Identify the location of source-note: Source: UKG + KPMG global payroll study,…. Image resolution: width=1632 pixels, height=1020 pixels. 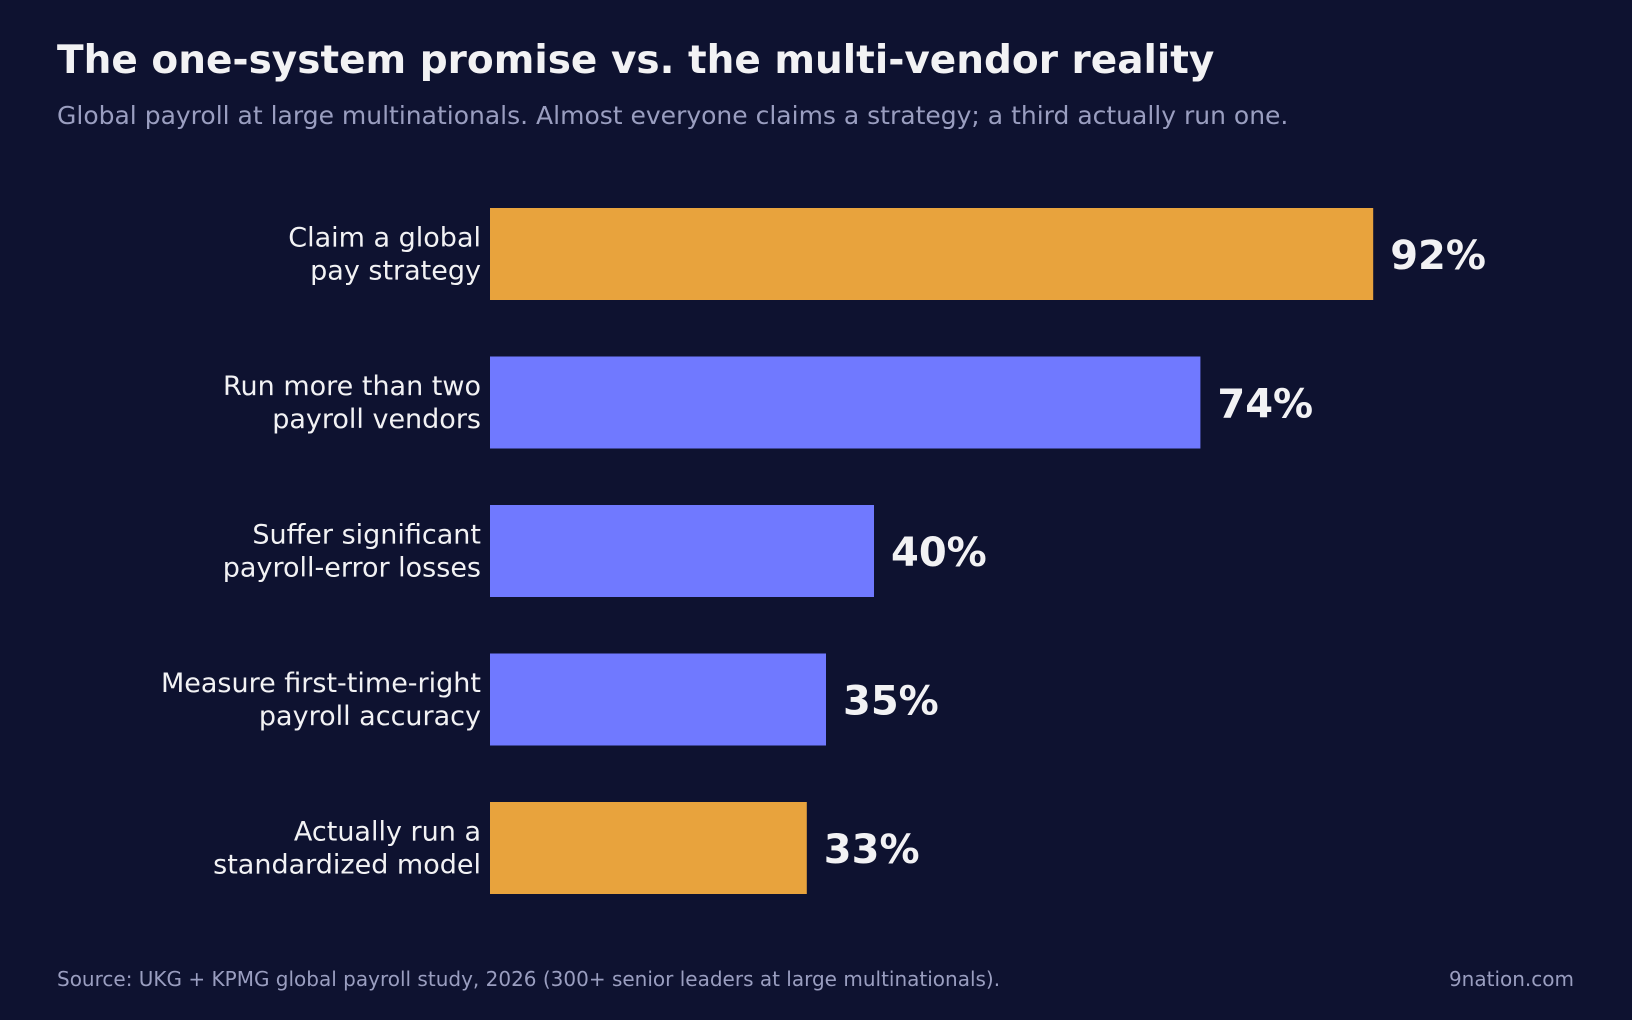
(529, 979).